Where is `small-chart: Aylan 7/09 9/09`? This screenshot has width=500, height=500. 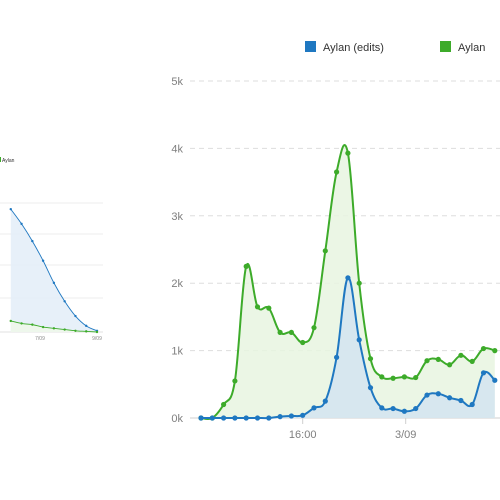 small-chart: Aylan 7/09 9/09 is located at coordinates (51, 249).